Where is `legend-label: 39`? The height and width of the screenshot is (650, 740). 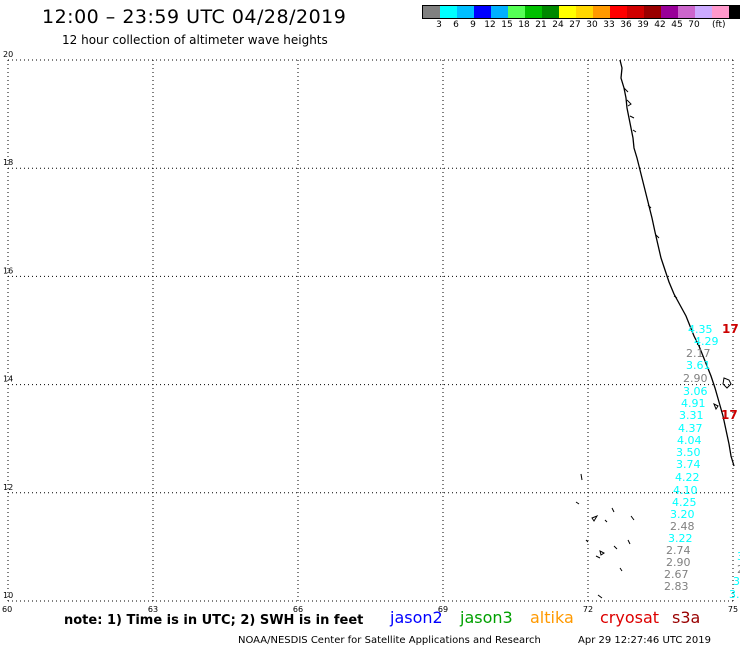
legend-label: 39 is located at coordinates (643, 25).